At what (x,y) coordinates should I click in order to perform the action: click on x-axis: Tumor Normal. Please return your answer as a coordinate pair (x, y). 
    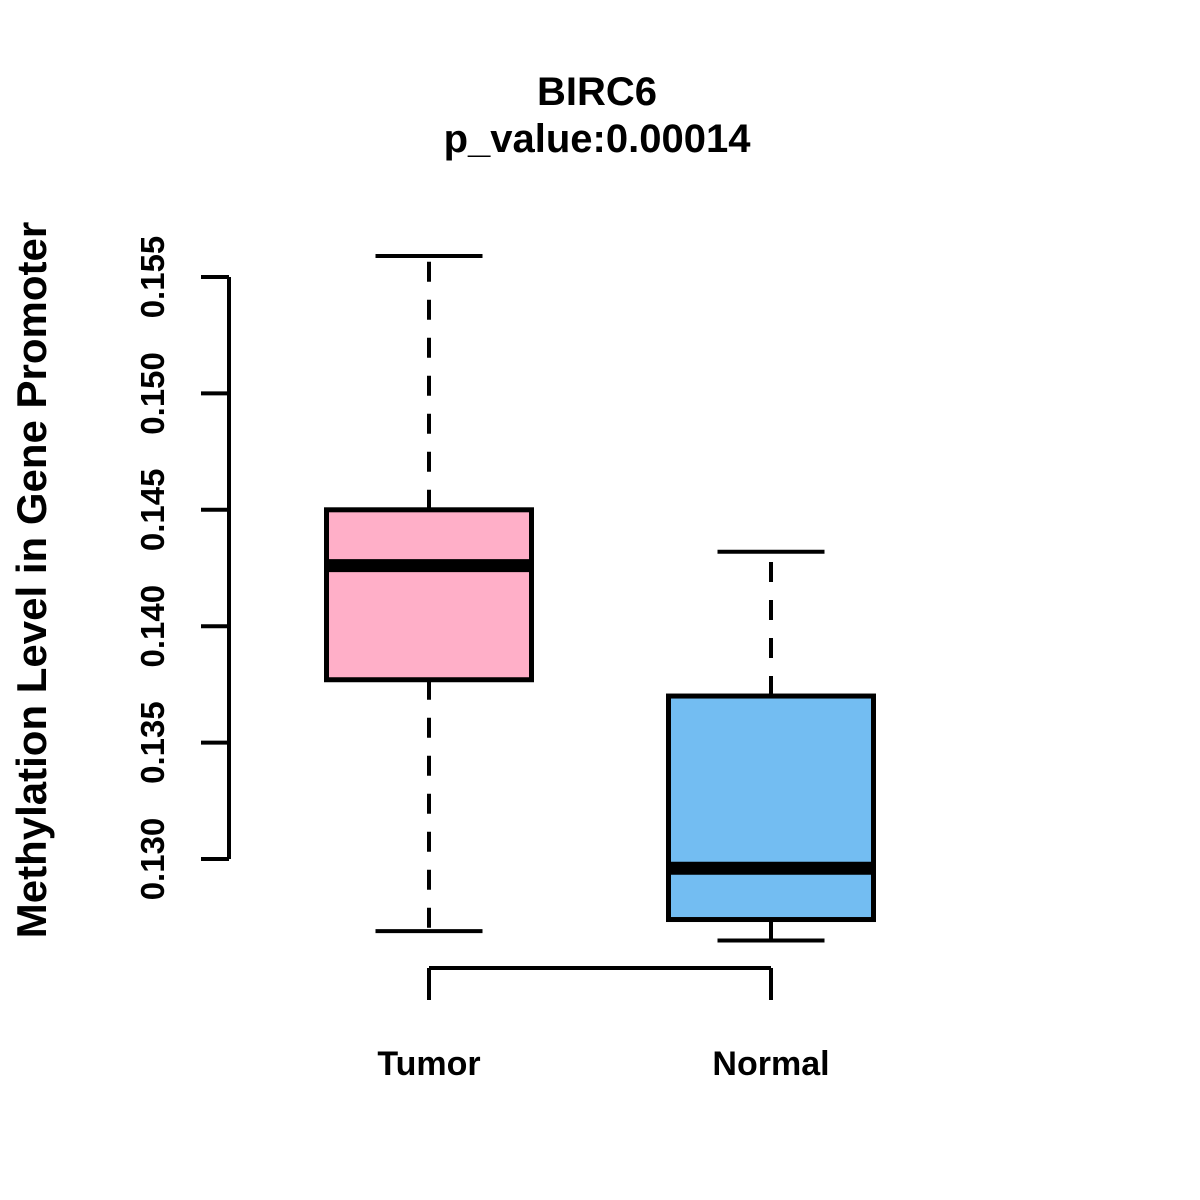
    Looking at the image, I should click on (603, 1024).